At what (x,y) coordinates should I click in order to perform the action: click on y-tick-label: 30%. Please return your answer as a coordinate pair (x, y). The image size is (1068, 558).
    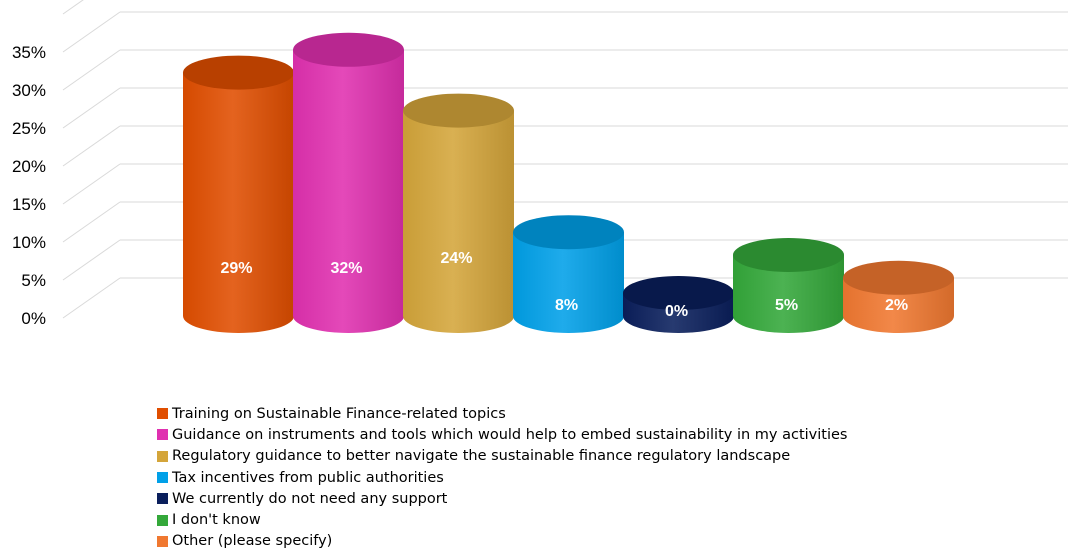
    Looking at the image, I should click on (29, 90).